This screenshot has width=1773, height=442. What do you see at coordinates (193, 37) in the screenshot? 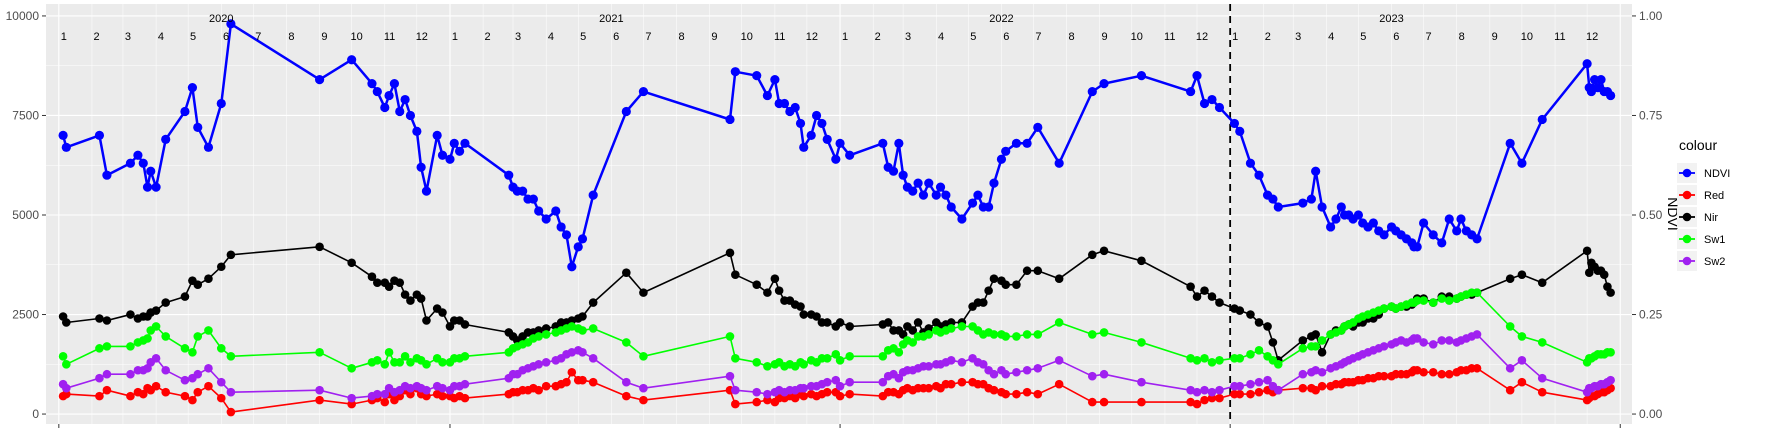
I see `month-label: 5` at bounding box center [193, 37].